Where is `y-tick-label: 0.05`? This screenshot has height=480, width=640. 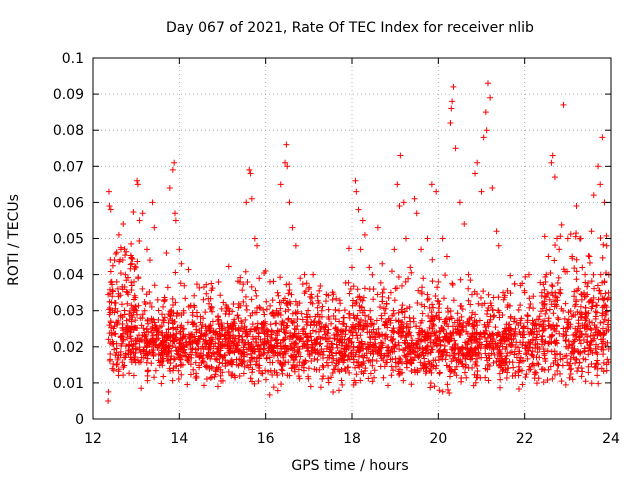 y-tick-label: 0.05 is located at coordinates (68, 240).